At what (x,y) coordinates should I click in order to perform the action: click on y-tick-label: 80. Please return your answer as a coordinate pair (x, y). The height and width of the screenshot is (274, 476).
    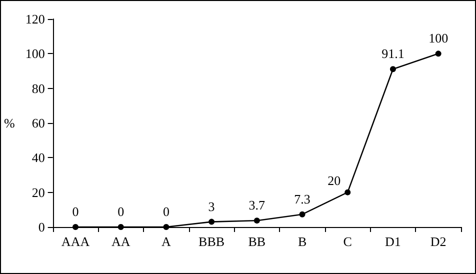
    Looking at the image, I should click on (38, 88).